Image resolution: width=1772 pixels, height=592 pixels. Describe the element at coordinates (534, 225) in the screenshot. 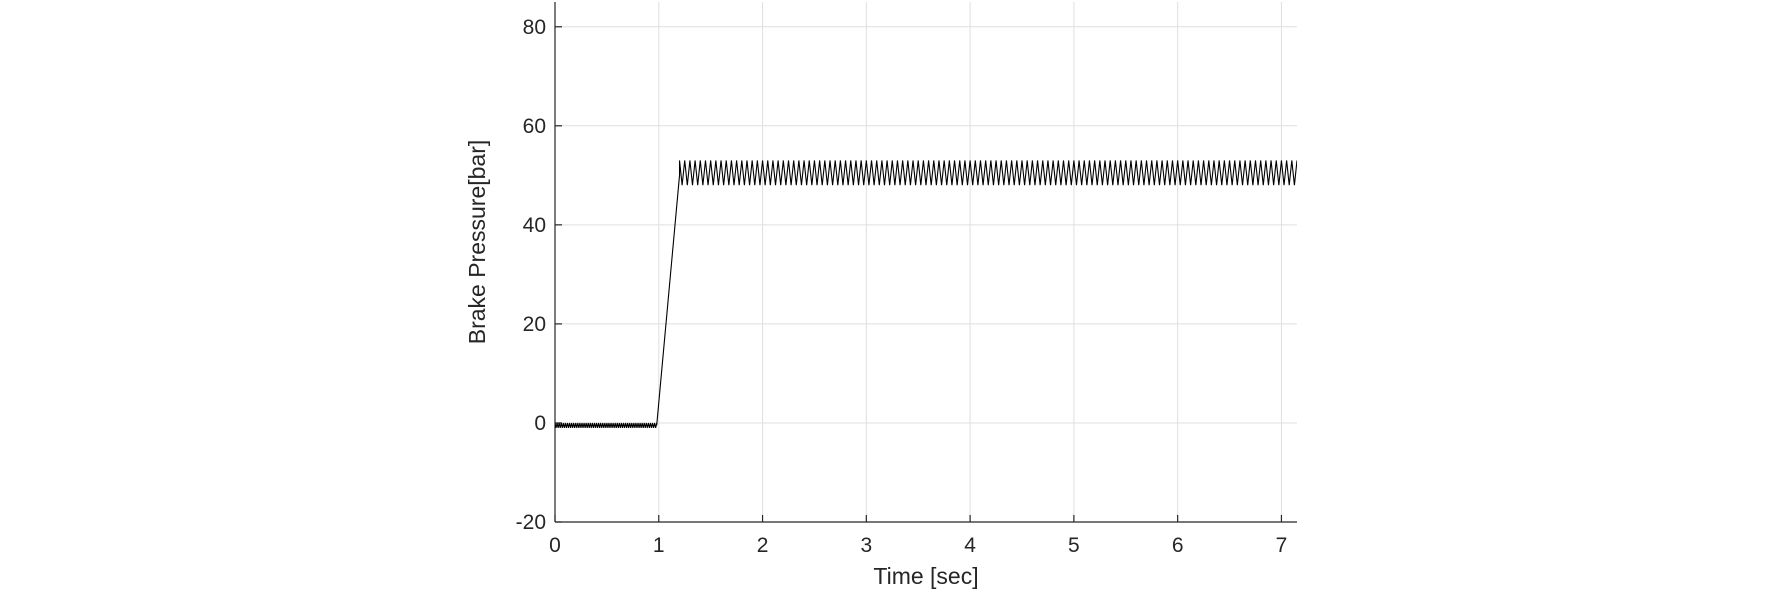

I see `y-tick-label: 40` at that location.